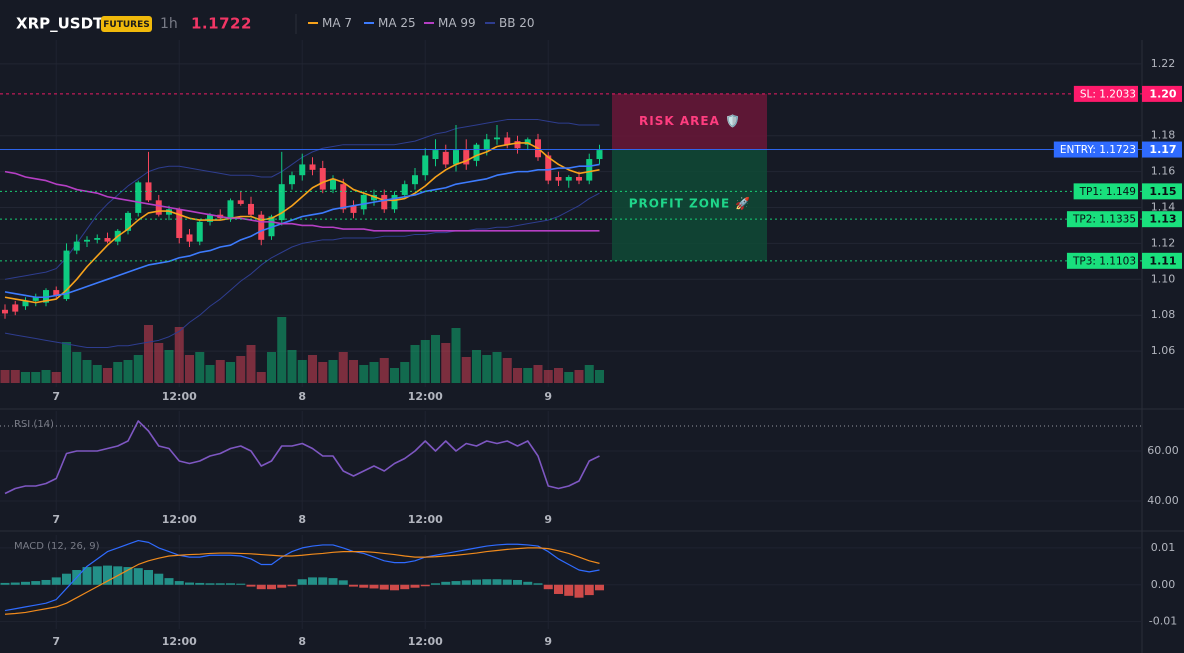 The image size is (1184, 653). What do you see at coordinates (1162, 149) in the screenshot?
I see `axis-tag-bg` at bounding box center [1162, 149].